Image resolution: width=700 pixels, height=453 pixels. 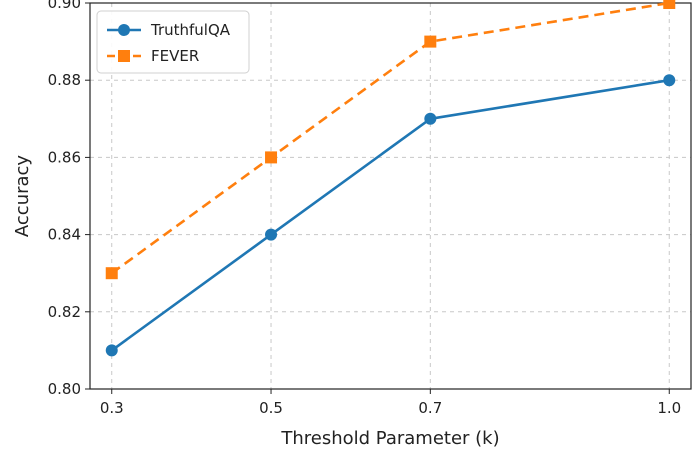 I want to click on legend-entry-truthfulqa: TruthfulQA, so click(x=169, y=30).